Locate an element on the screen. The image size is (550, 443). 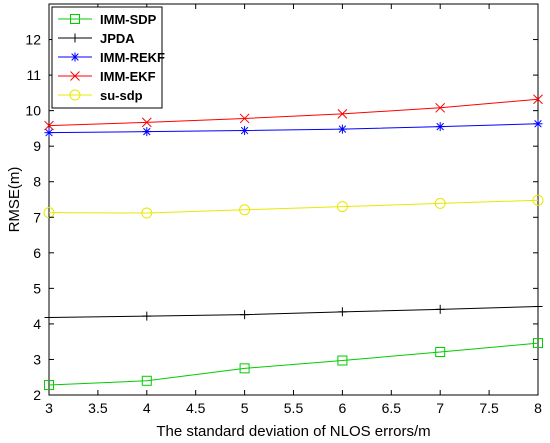
y-tick-label: 7 is located at coordinates (37, 217).